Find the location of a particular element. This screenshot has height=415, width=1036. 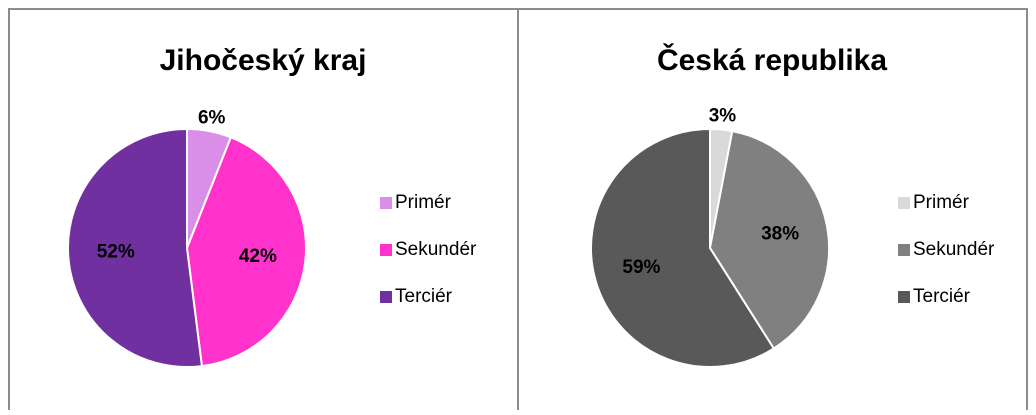

data-label: 6% is located at coordinates (212, 117).